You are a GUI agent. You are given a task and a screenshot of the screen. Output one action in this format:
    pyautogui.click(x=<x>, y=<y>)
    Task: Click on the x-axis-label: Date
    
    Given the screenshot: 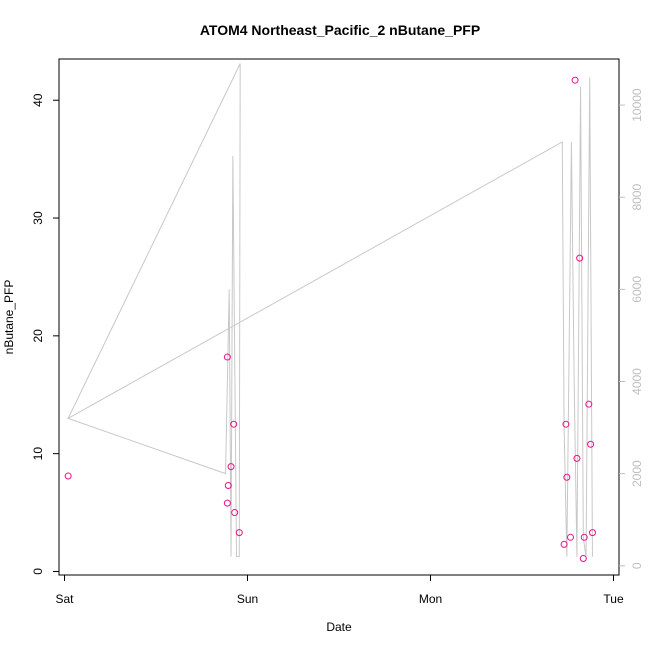 What is the action you would take?
    pyautogui.click(x=339, y=627)
    